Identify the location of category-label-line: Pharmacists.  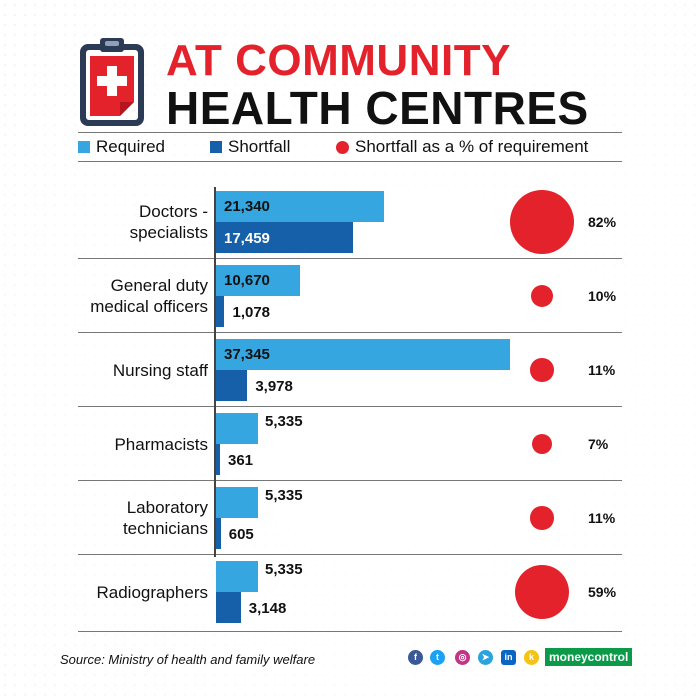
(161, 444).